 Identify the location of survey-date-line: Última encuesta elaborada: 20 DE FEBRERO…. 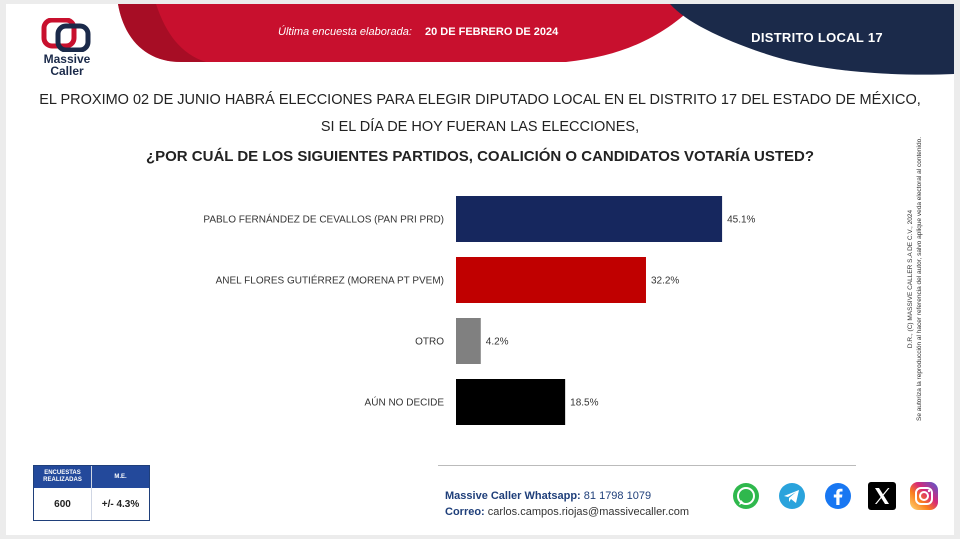
(418, 32).